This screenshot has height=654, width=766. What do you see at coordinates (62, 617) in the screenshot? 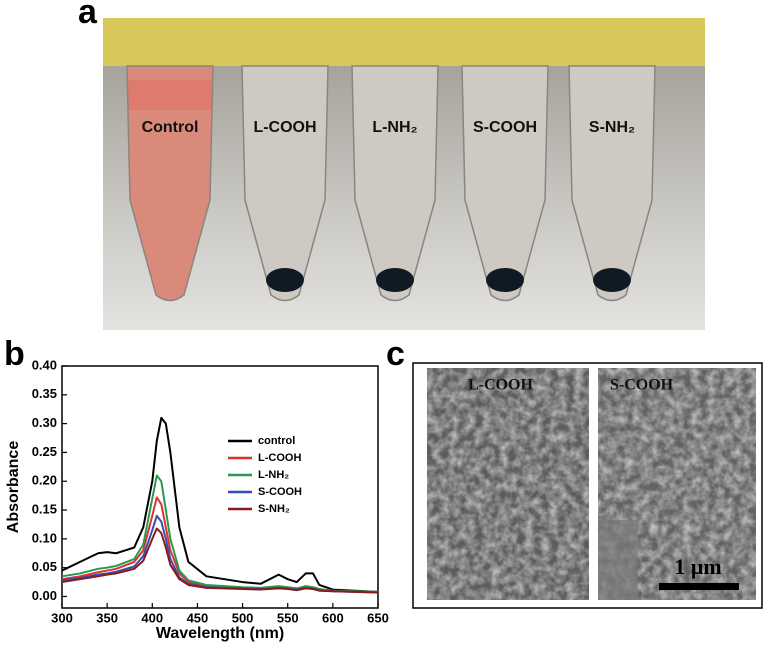
I see `x-tick-label: 300` at bounding box center [62, 617].